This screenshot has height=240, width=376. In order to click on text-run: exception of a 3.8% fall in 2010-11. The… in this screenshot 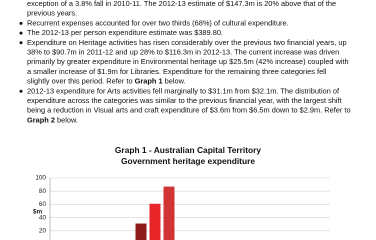, I will do `click(181, 4)`.